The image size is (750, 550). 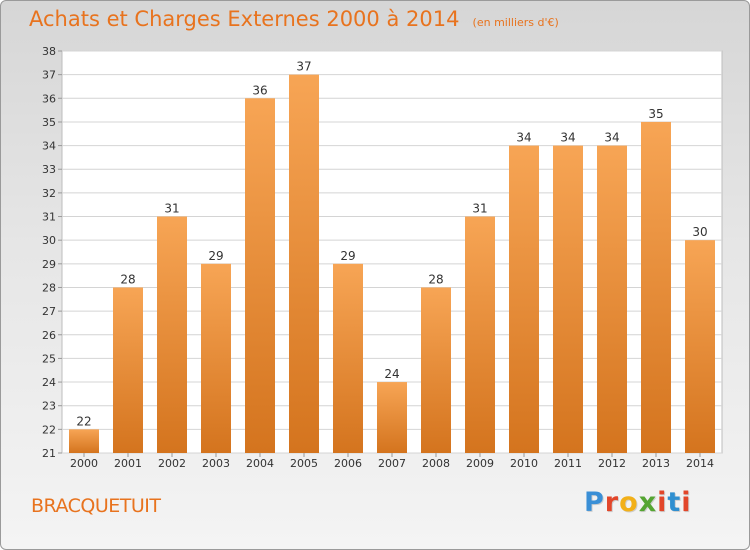 What do you see at coordinates (612, 502) in the screenshot?
I see `logo-letter: r` at bounding box center [612, 502].